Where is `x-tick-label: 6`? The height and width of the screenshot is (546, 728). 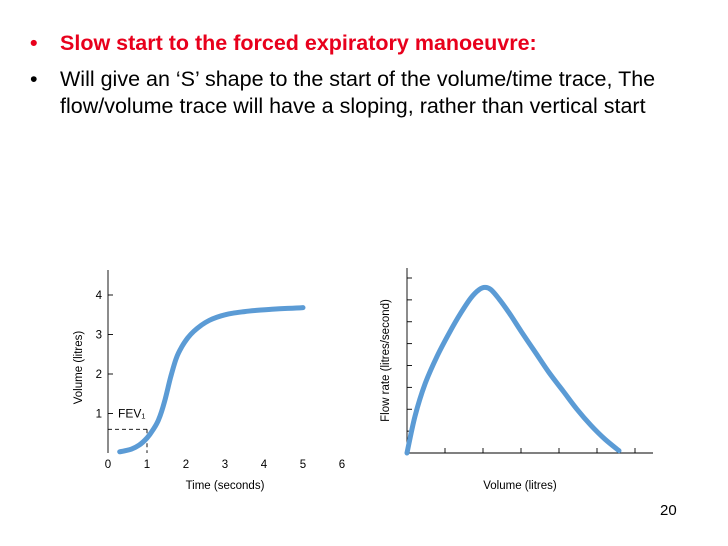
x-tick-label: 6 is located at coordinates (342, 465).